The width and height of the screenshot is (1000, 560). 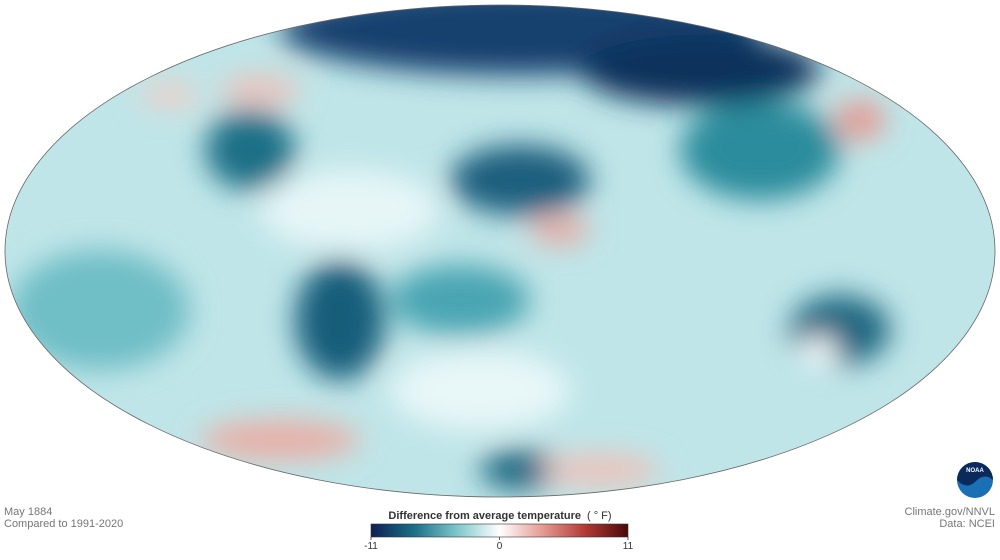 I want to click on noaa-logo: NOAA, so click(x=975, y=480).